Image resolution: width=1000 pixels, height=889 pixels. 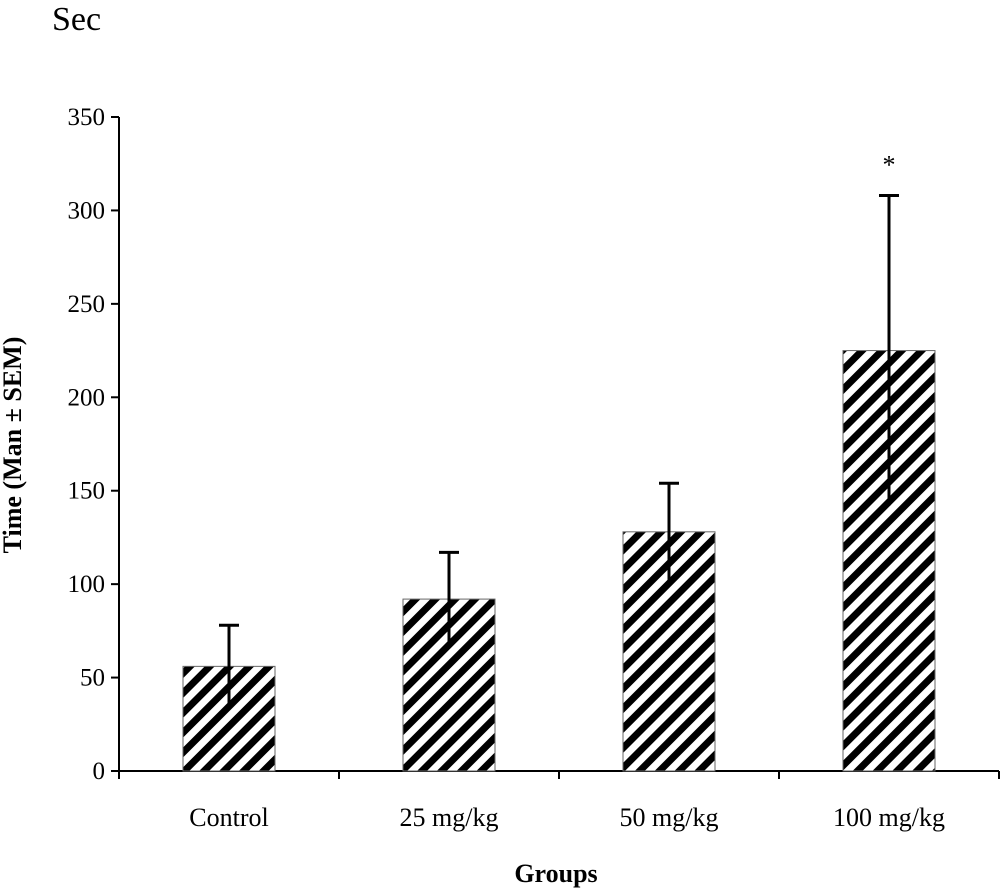 I want to click on x-tick-label: Control, so click(x=228, y=817).